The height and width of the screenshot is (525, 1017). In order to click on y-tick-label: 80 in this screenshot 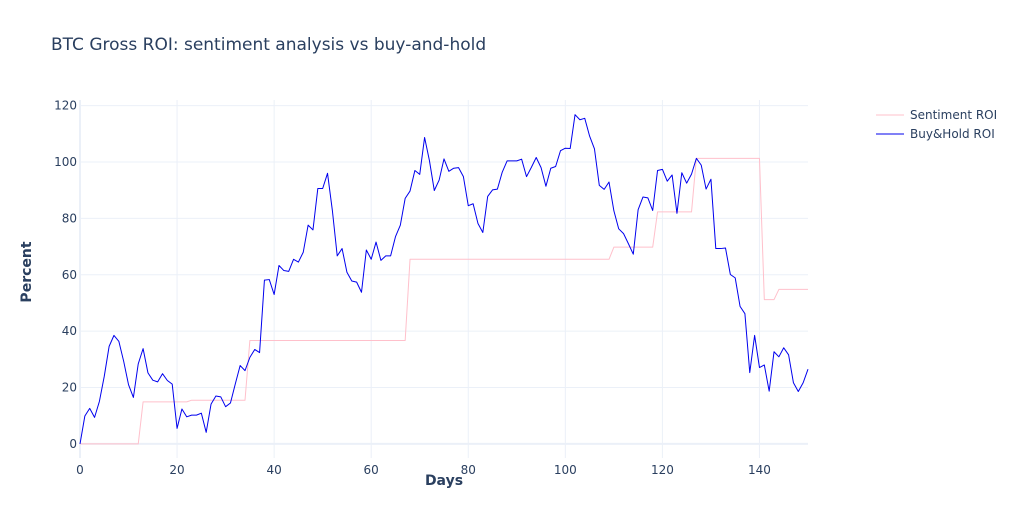, I will do `click(69, 218)`.